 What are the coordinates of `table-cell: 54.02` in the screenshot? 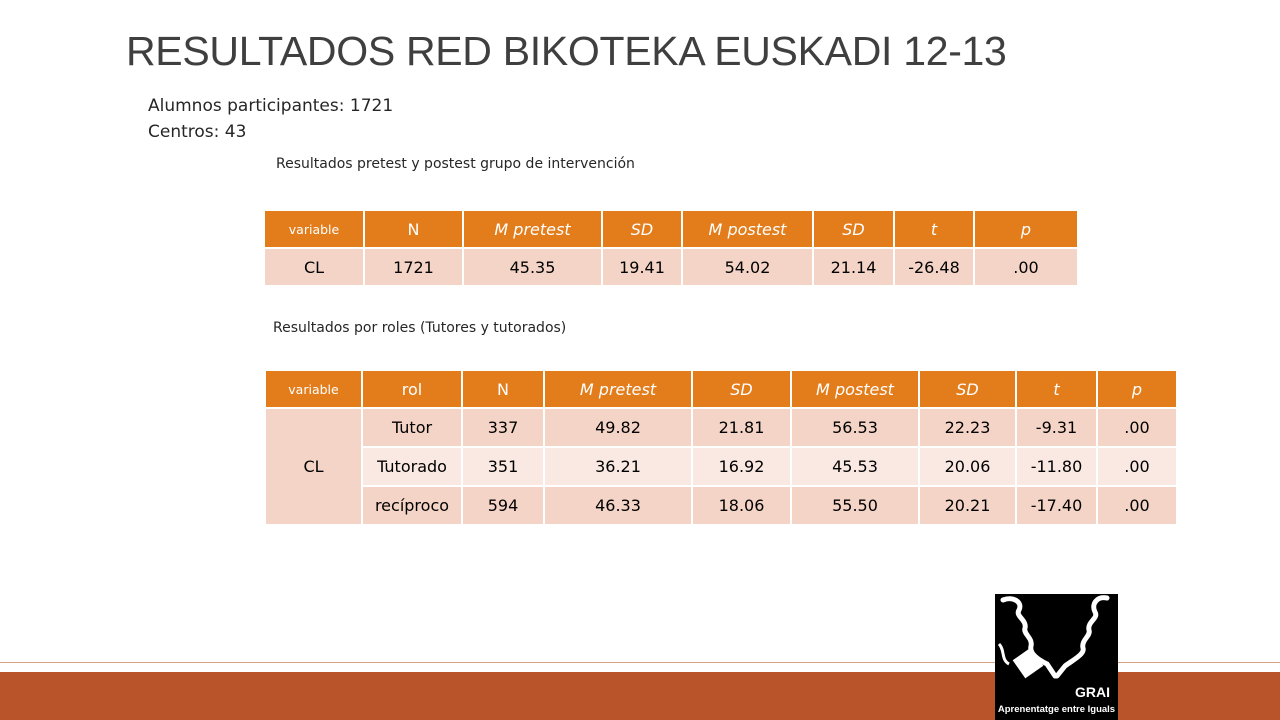 It's located at (747, 267).